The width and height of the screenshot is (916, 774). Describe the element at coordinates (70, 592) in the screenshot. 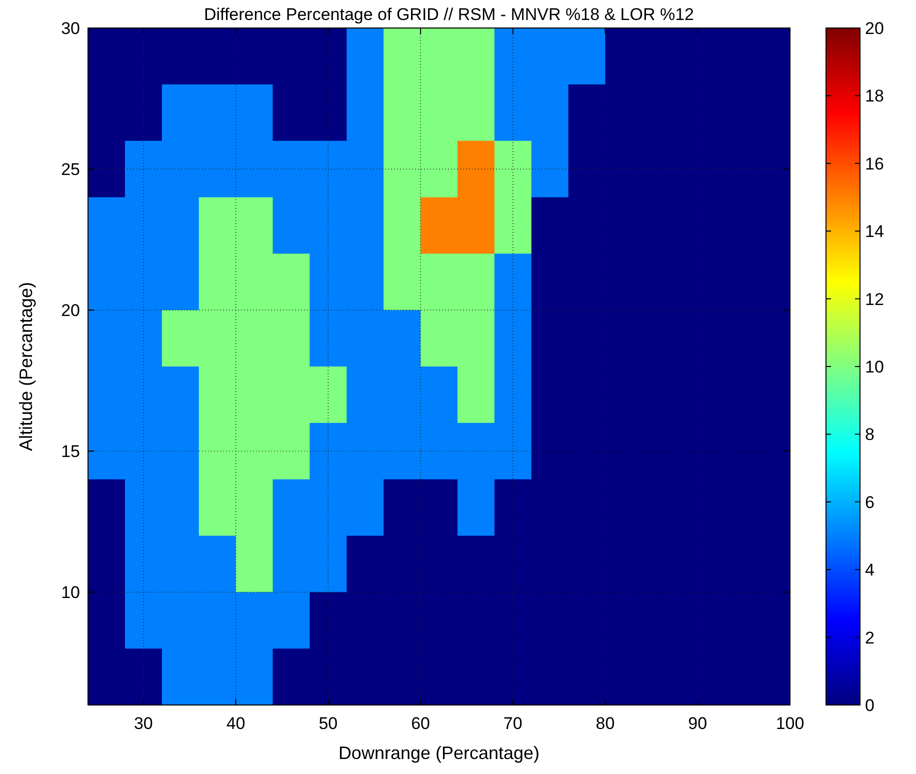

I see `y-tick-label: 10` at that location.